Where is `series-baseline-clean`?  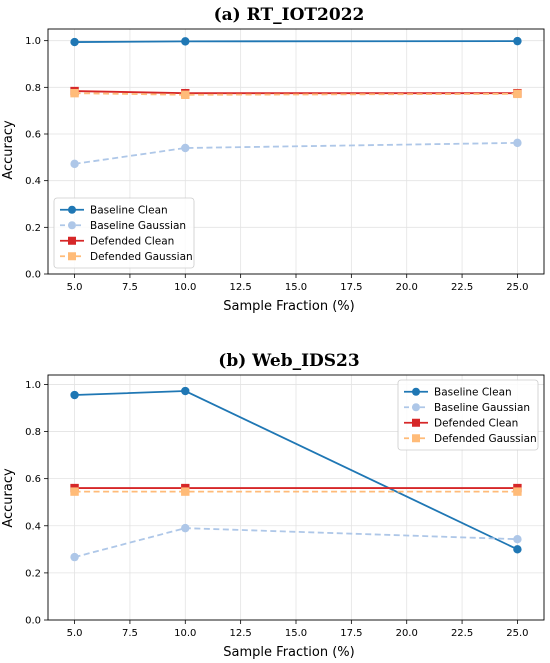
series-baseline-clean is located at coordinates (296, 41).